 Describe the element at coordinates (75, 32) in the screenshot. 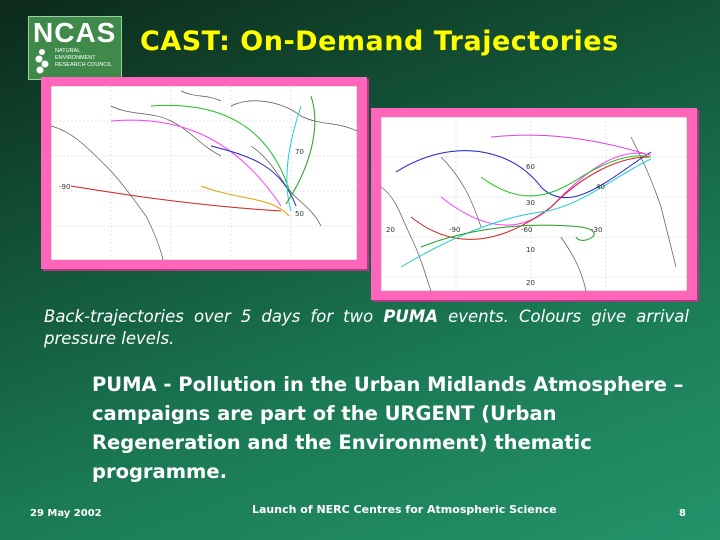

I see `logo-text: NCAS` at that location.